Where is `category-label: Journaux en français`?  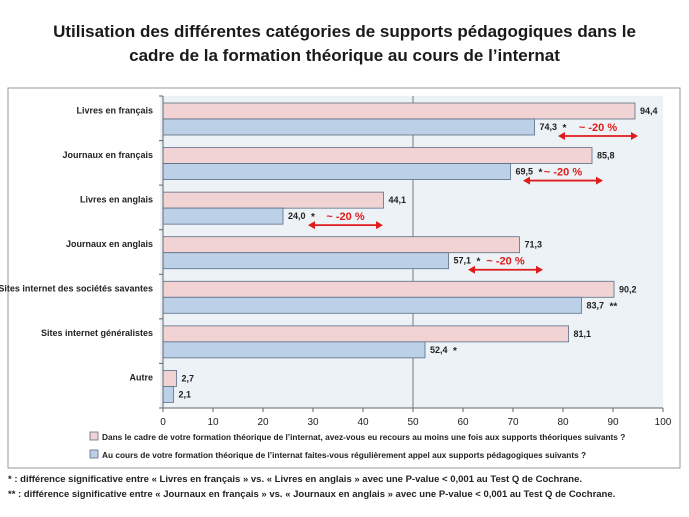 category-label: Journaux en français is located at coordinates (107, 155).